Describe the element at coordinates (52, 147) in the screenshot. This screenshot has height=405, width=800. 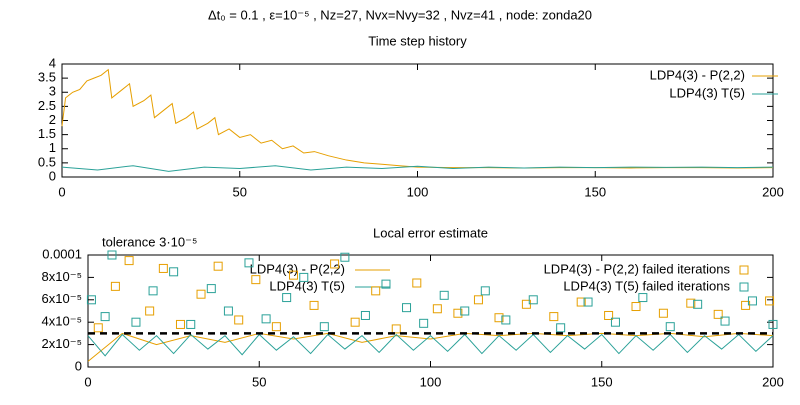
I see `y-tick-label: 1` at that location.